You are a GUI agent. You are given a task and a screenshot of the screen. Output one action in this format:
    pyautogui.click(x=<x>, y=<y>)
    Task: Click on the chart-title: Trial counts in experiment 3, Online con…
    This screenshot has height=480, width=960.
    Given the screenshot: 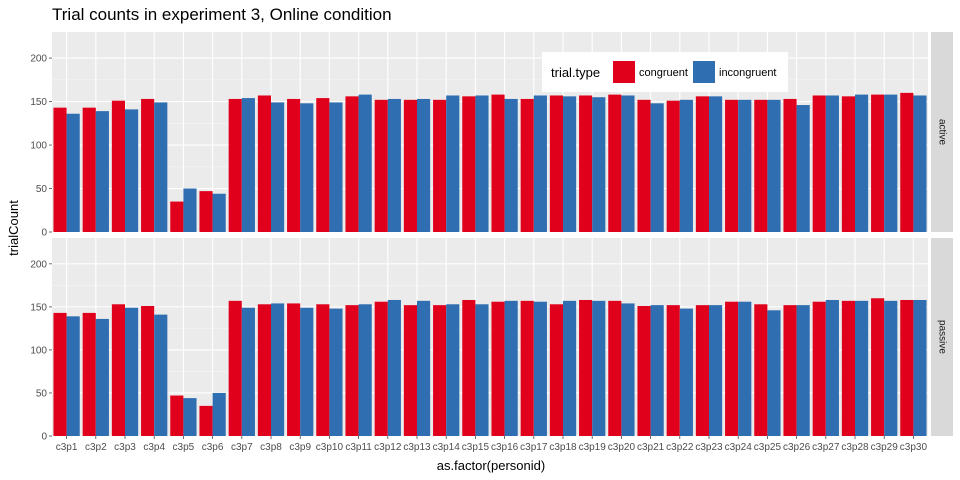 What is the action you would take?
    pyautogui.click(x=222, y=14)
    